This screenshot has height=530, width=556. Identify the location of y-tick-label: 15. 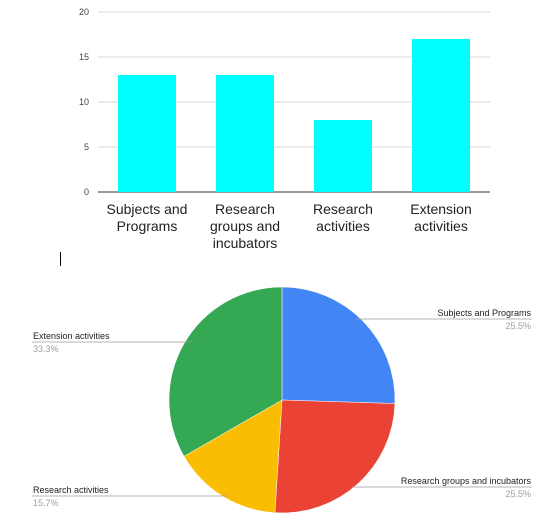
(84, 57).